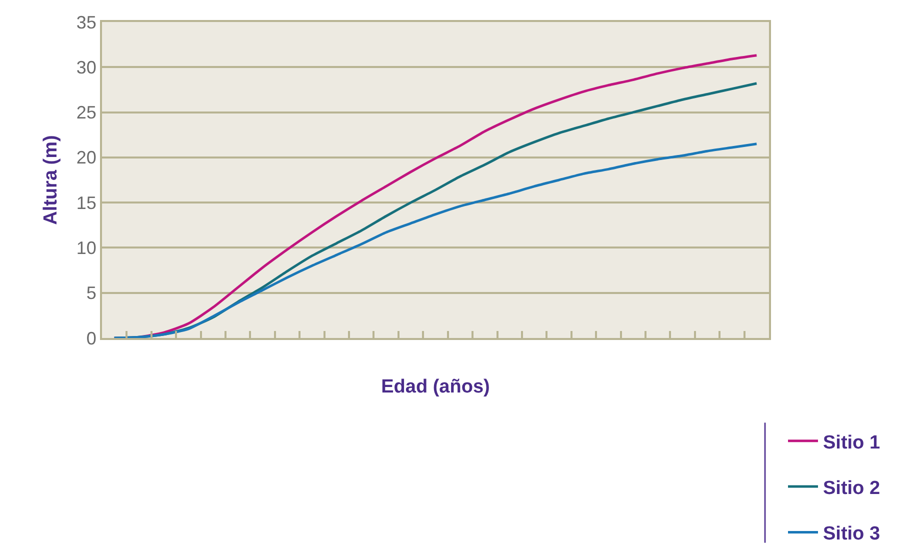  What do you see at coordinates (91, 338) in the screenshot?
I see `y-tick-label: 0` at bounding box center [91, 338].